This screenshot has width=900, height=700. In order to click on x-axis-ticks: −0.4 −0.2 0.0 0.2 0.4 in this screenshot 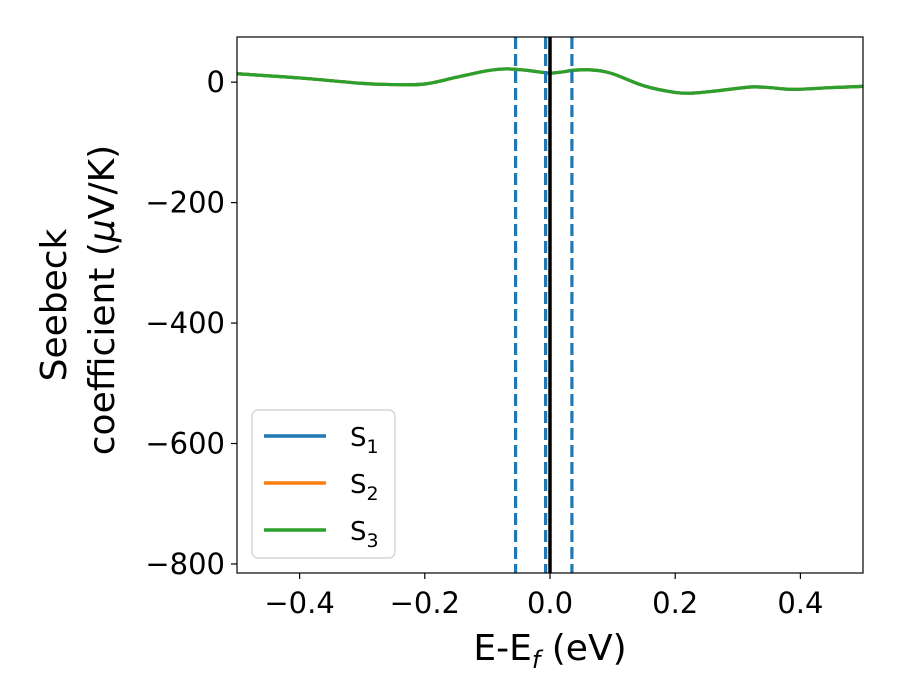, I will do `click(543, 596)`.